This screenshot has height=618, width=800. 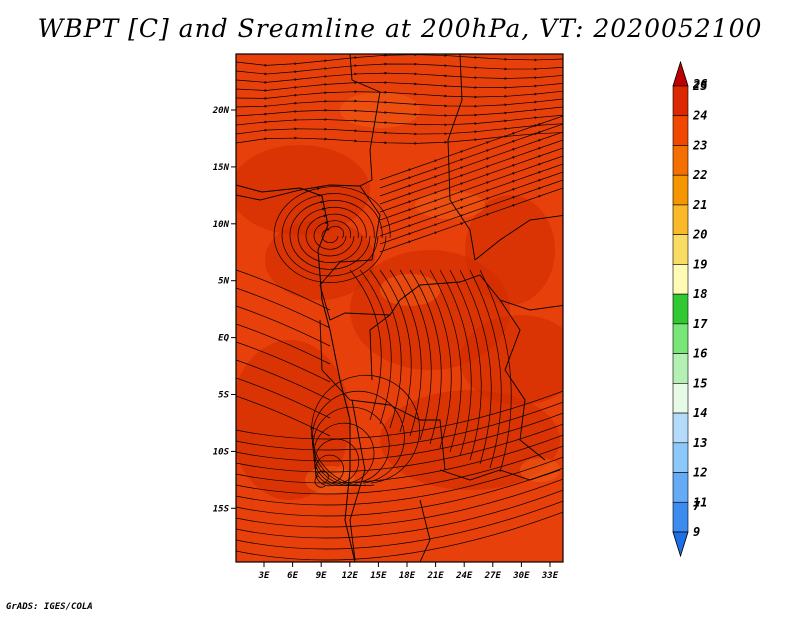 I want to click on lat-tick-label: 15S, so click(x=221, y=509).